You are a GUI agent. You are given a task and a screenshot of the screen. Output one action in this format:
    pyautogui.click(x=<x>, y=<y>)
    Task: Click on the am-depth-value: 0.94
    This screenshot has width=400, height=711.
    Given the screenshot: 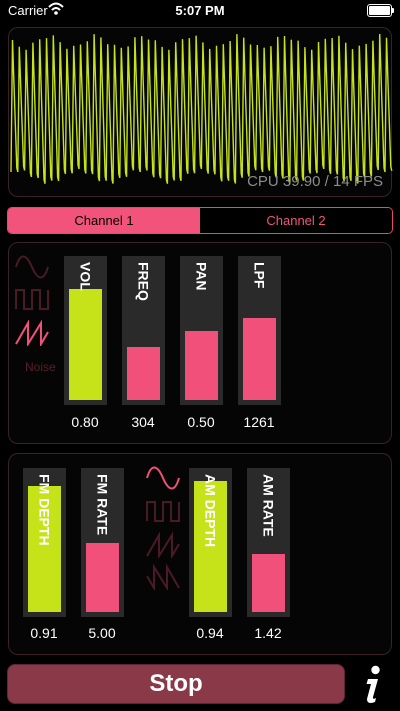 What is the action you would take?
    pyautogui.click(x=210, y=633)
    